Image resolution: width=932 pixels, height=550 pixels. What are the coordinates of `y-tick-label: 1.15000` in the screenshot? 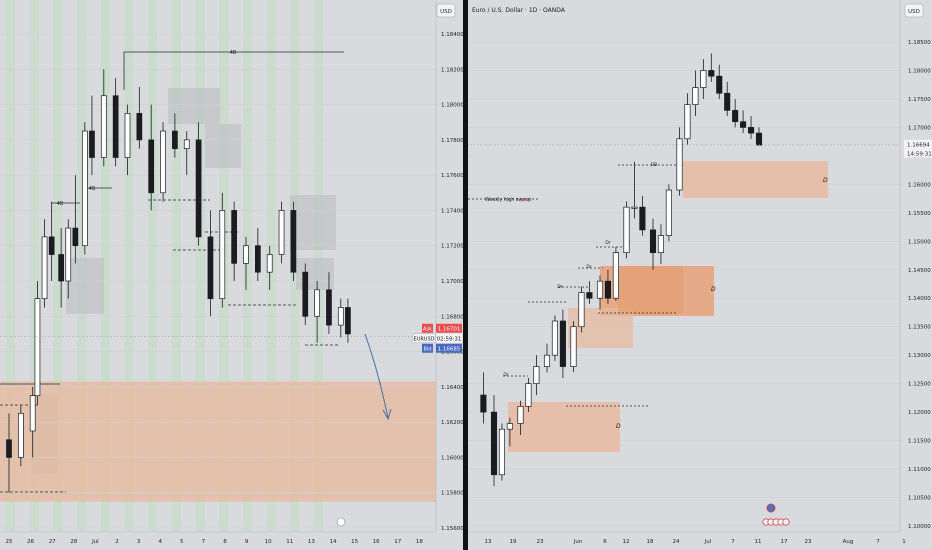 It's located at (919, 242).